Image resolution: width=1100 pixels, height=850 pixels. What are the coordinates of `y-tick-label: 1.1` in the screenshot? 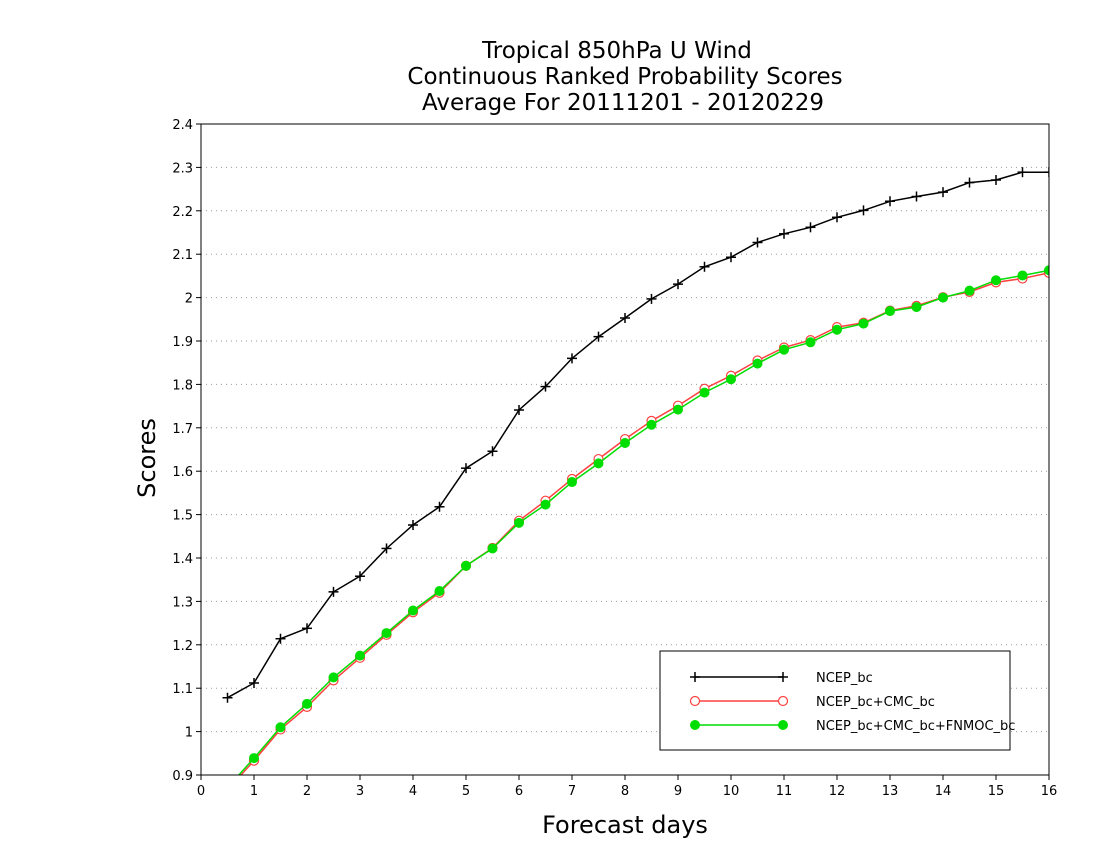 It's located at (182, 689).